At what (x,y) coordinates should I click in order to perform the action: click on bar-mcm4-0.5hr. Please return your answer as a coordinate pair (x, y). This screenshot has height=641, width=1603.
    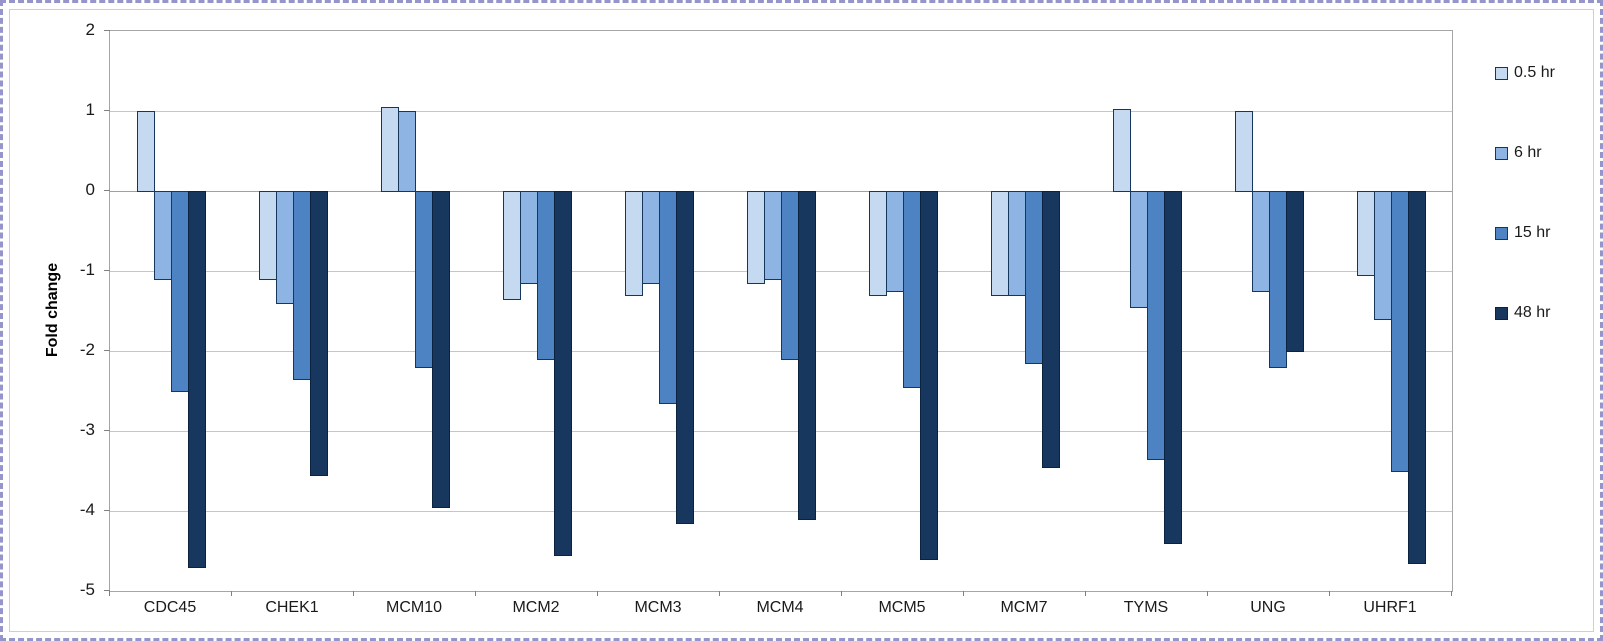
    Looking at the image, I should click on (756, 237).